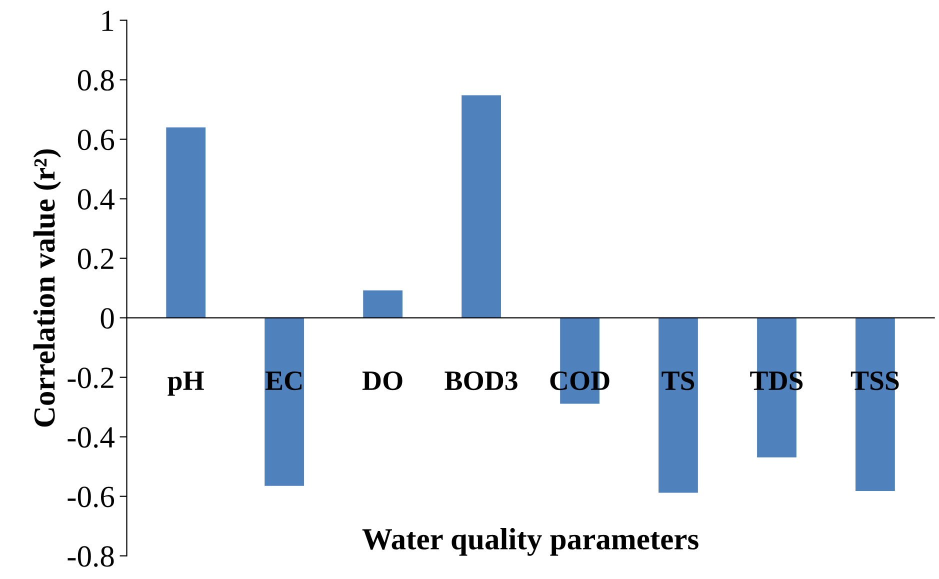 This screenshot has height=579, width=939. Describe the element at coordinates (481, 380) in the screenshot. I see `x-tick-label: BOD3` at that location.